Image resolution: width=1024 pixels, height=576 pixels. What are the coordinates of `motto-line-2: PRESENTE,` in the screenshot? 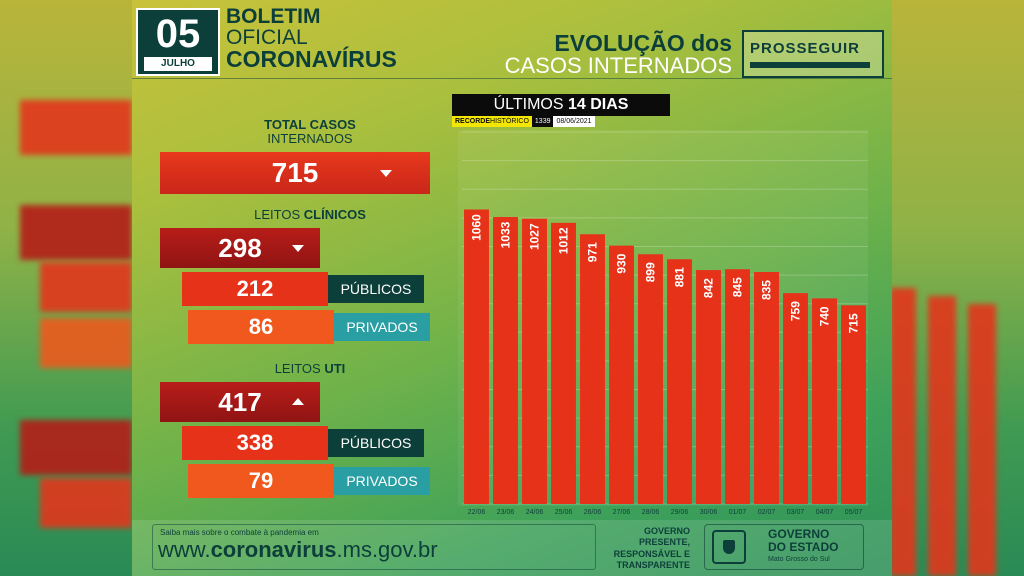 It's located at (664, 542).